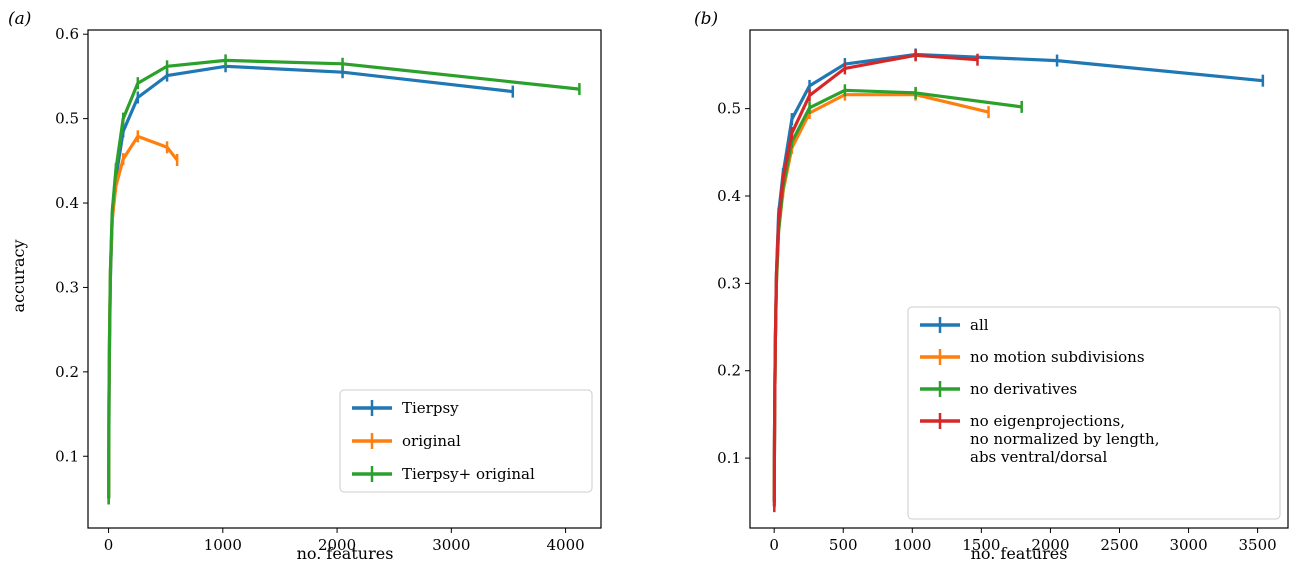 The height and width of the screenshot is (569, 1298). I want to click on panel-a-y-tick-label: 0.1, so click(67, 456).